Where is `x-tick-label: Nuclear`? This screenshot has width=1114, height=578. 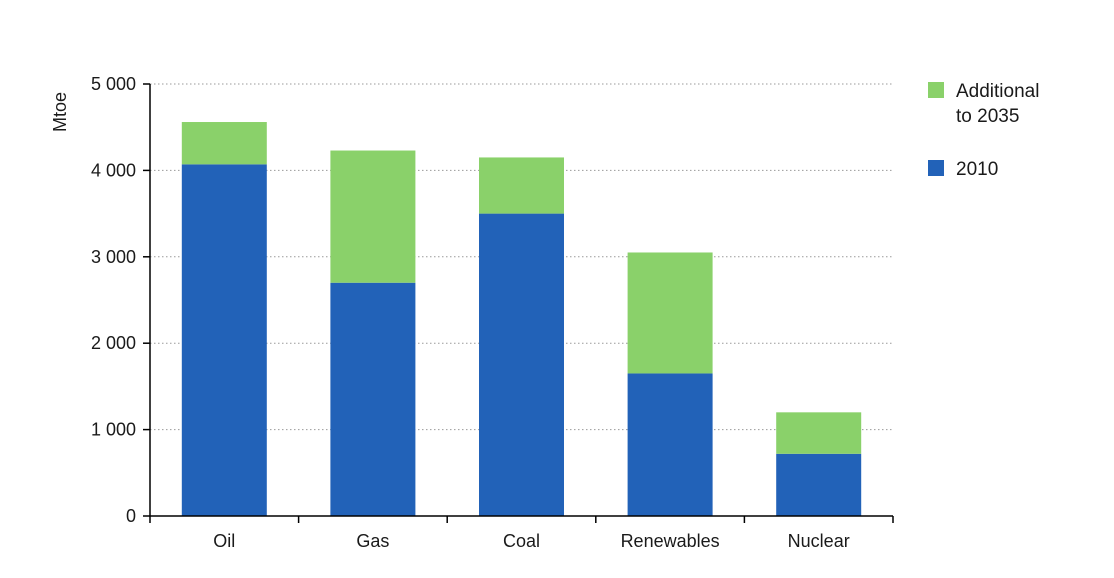 x-tick-label: Nuclear is located at coordinates (819, 541).